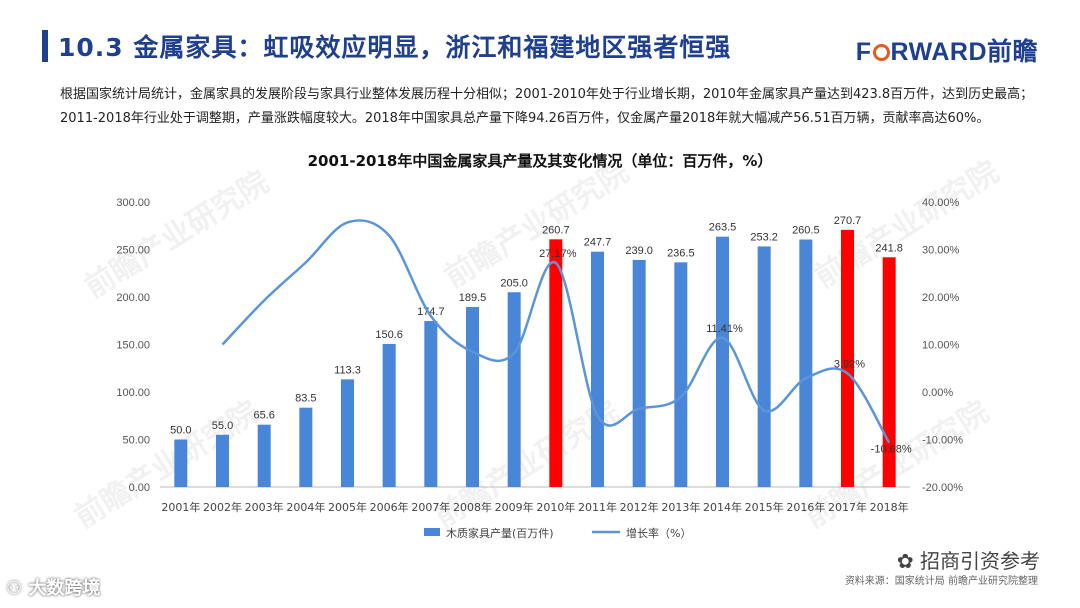 The image size is (1080, 608). What do you see at coordinates (942, 441) in the screenshot?
I see `y-right-tick-label: -10.00%` at bounding box center [942, 441].